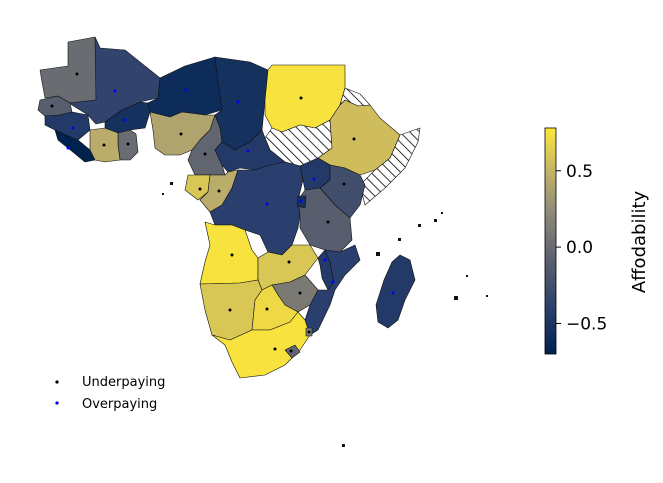 The height and width of the screenshot is (483, 663). I want to click on colorbar-tick-label: 0.0, so click(579, 248).